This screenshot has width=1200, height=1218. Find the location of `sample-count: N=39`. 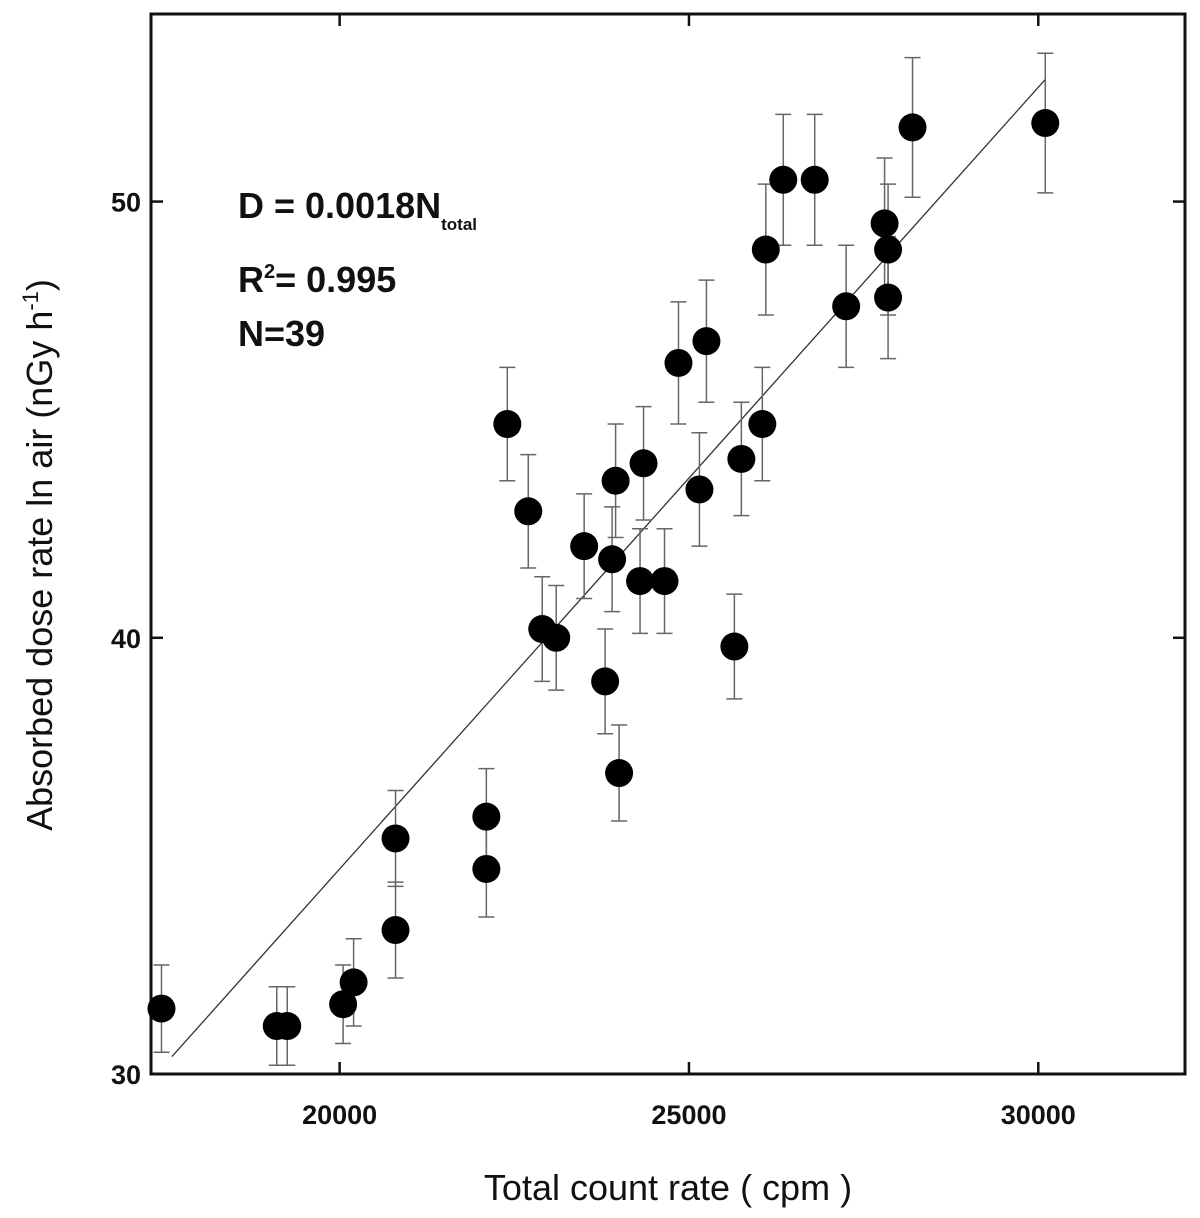

sample-count: N=39 is located at coordinates (281, 333).